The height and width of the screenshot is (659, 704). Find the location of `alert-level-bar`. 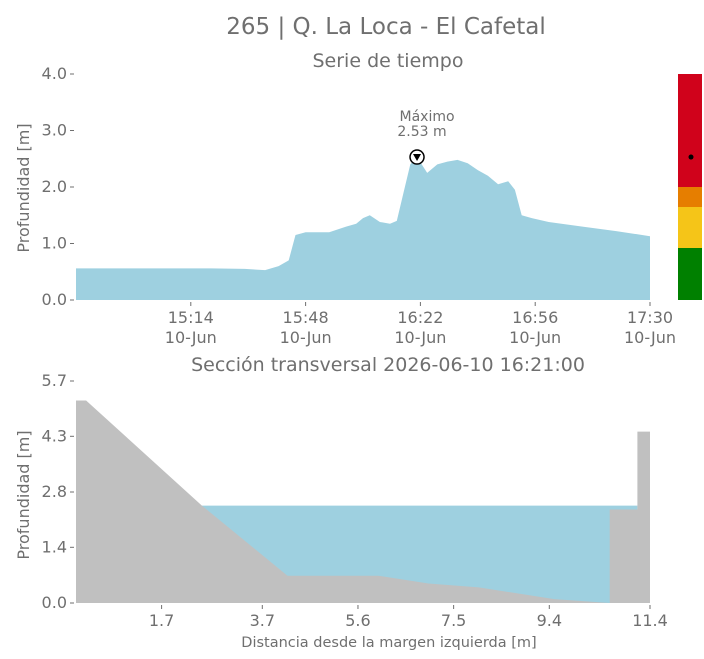

alert-level-bar is located at coordinates (690, 187).